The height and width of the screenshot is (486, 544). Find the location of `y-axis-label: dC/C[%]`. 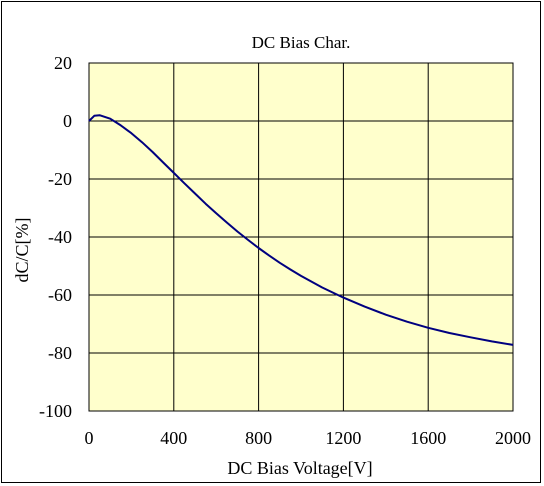

y-axis-label: dC/C[%] is located at coordinates (22, 250).